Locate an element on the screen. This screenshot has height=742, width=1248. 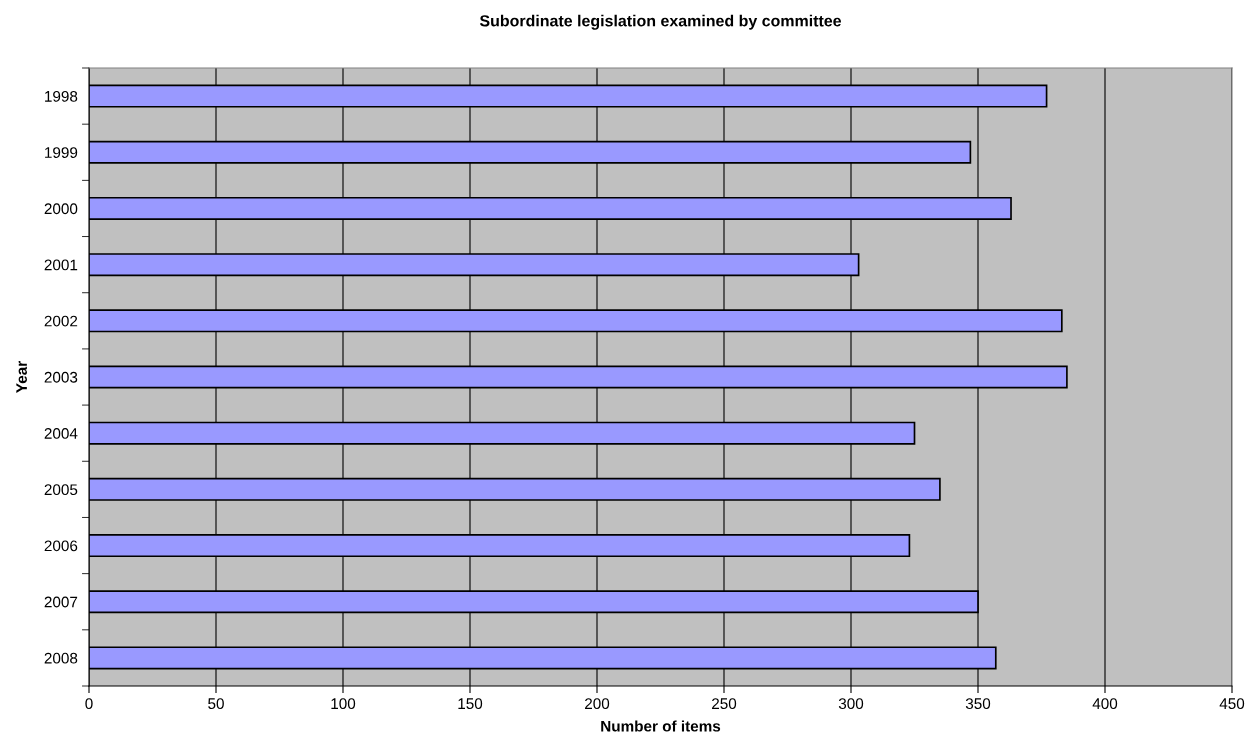
y-tick-label: 2001 is located at coordinates (61, 265).